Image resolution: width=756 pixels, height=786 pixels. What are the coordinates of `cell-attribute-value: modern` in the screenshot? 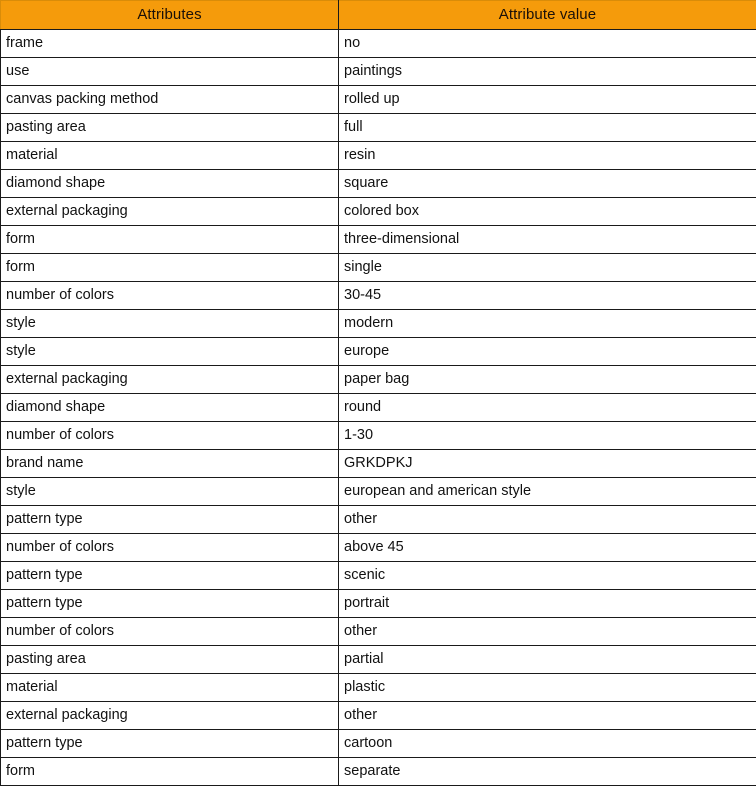 It's located at (547, 324).